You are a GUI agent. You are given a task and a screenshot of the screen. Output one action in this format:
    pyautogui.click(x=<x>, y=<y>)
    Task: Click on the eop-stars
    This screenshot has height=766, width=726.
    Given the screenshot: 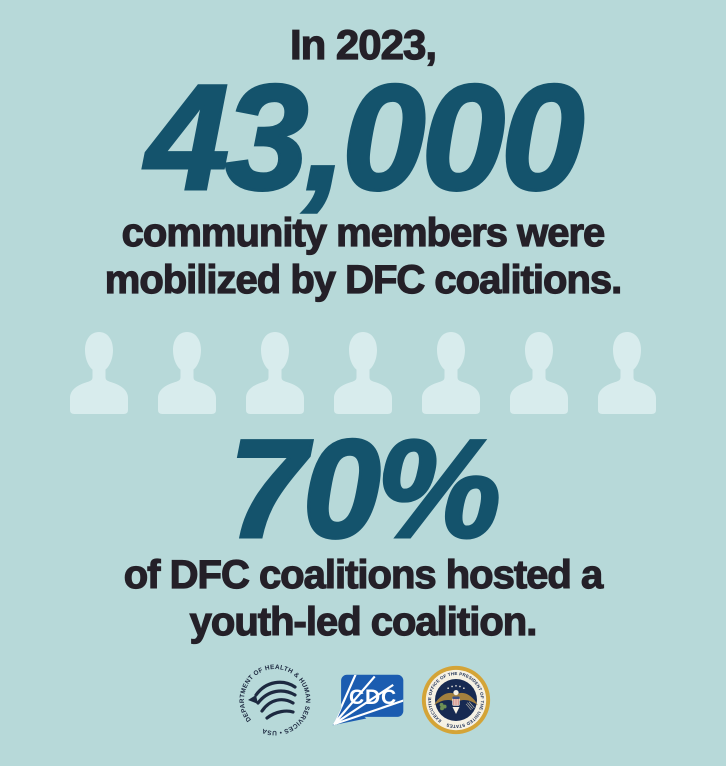 What is the action you would take?
    pyautogui.click(x=456, y=687)
    